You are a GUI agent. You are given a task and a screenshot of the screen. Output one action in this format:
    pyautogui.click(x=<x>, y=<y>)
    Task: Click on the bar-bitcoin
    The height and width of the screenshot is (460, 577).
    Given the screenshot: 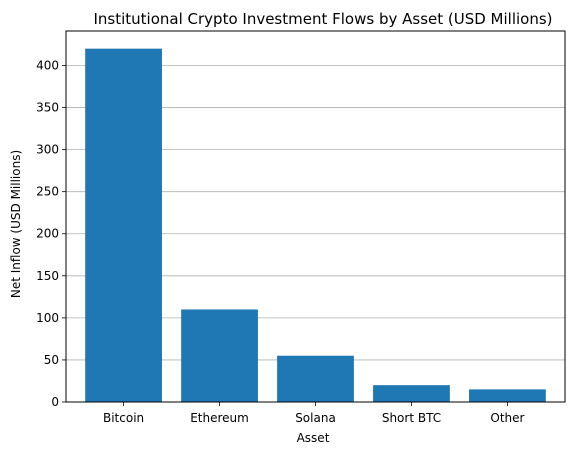 What is the action you would take?
    pyautogui.click(x=123, y=225)
    